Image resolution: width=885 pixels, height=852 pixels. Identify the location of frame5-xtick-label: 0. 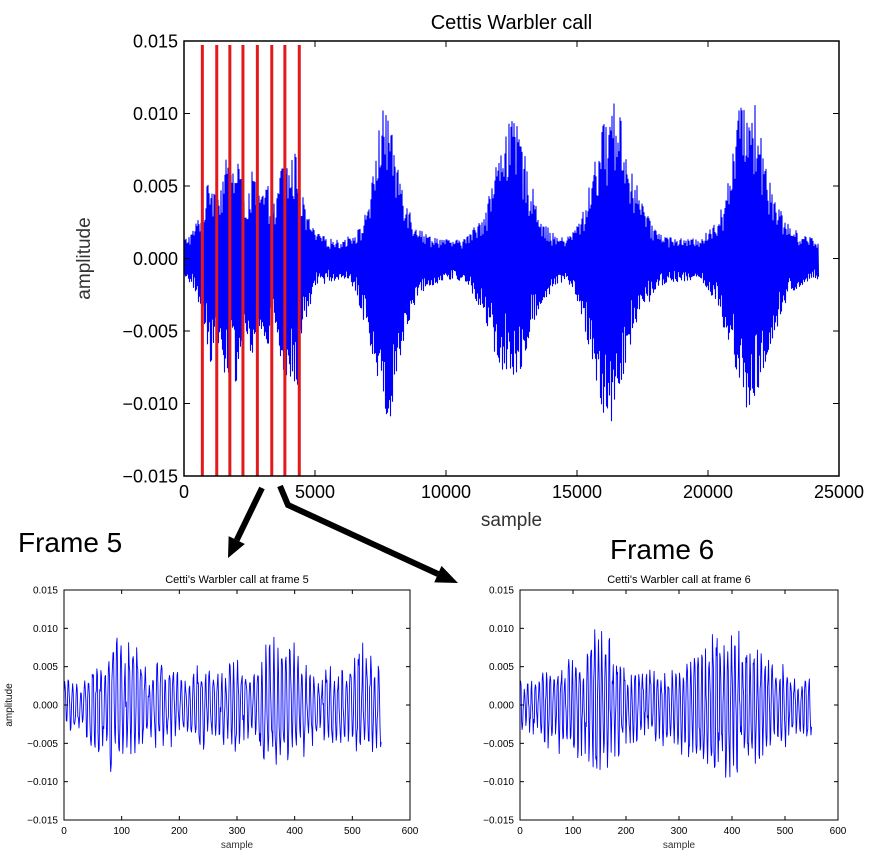
(64, 831).